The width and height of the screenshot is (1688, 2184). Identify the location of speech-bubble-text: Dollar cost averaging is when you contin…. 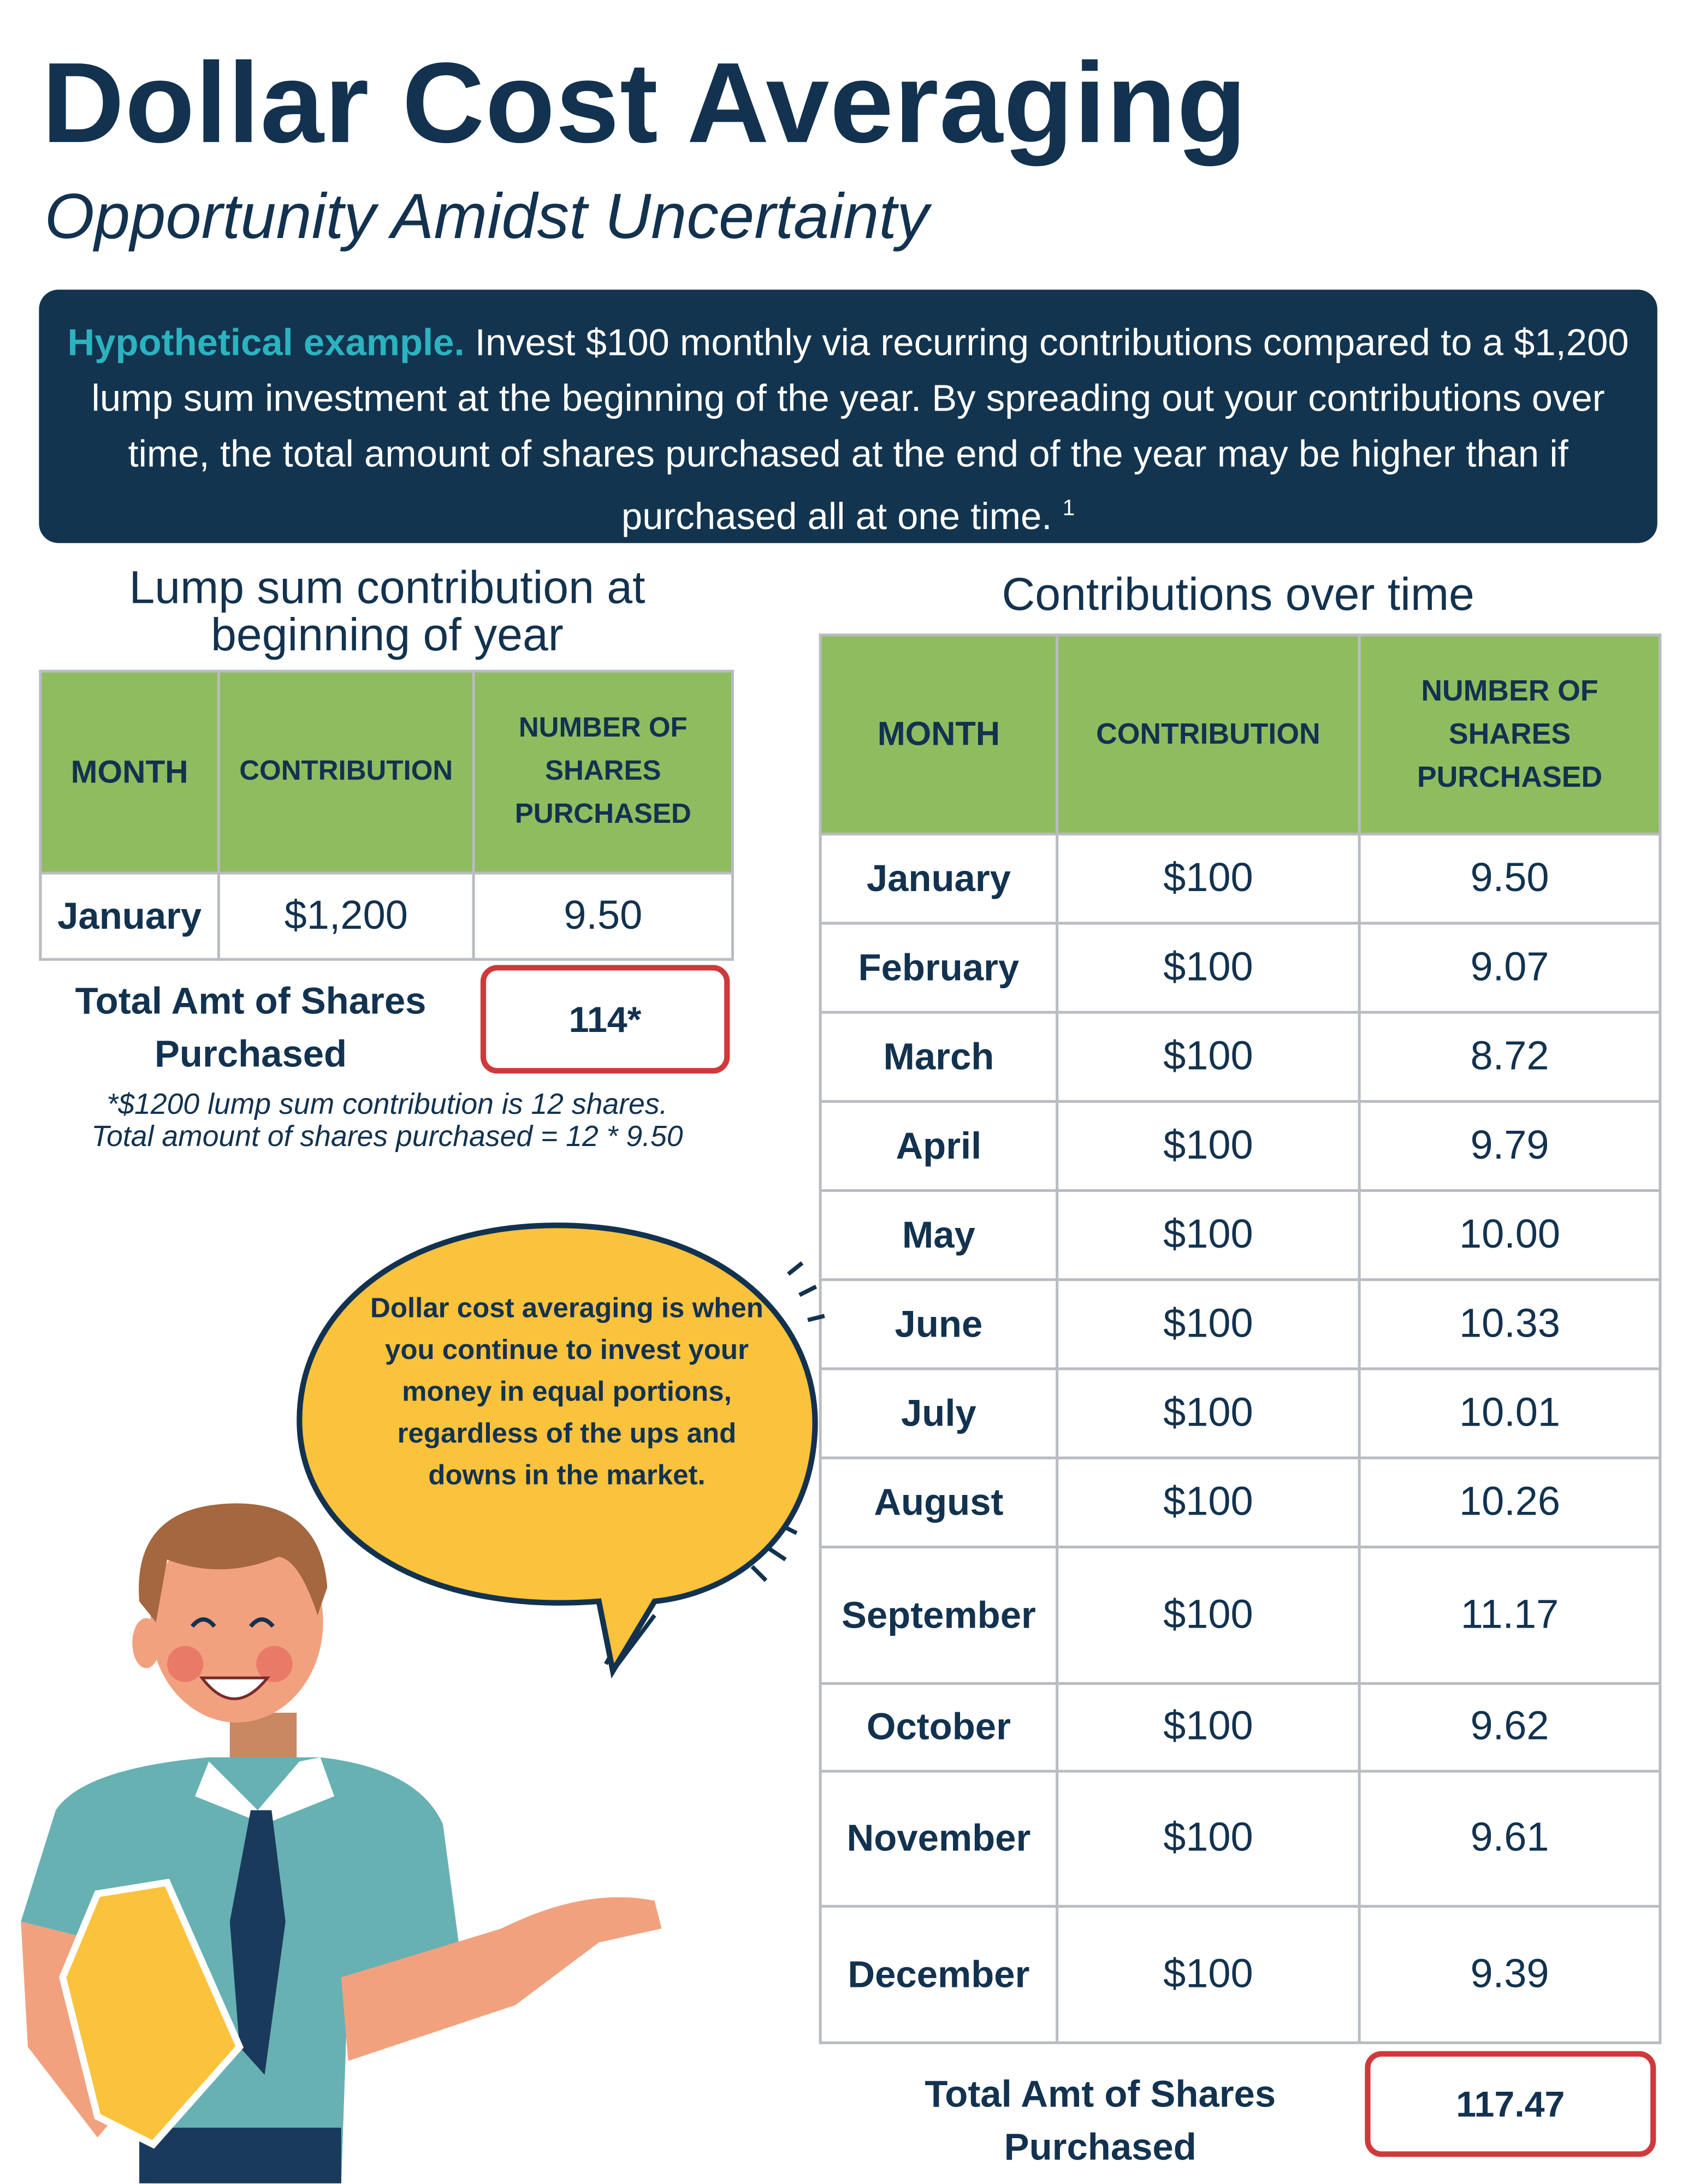
(566, 1393).